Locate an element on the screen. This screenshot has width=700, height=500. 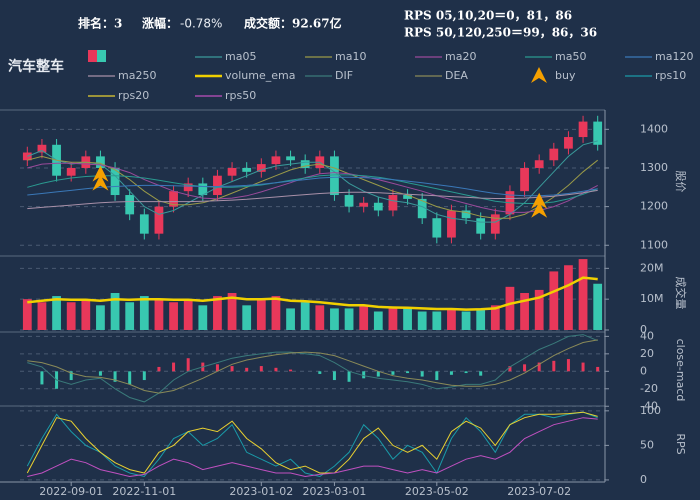
turnover: 成交额：92.67亿 is located at coordinates (293, 23).